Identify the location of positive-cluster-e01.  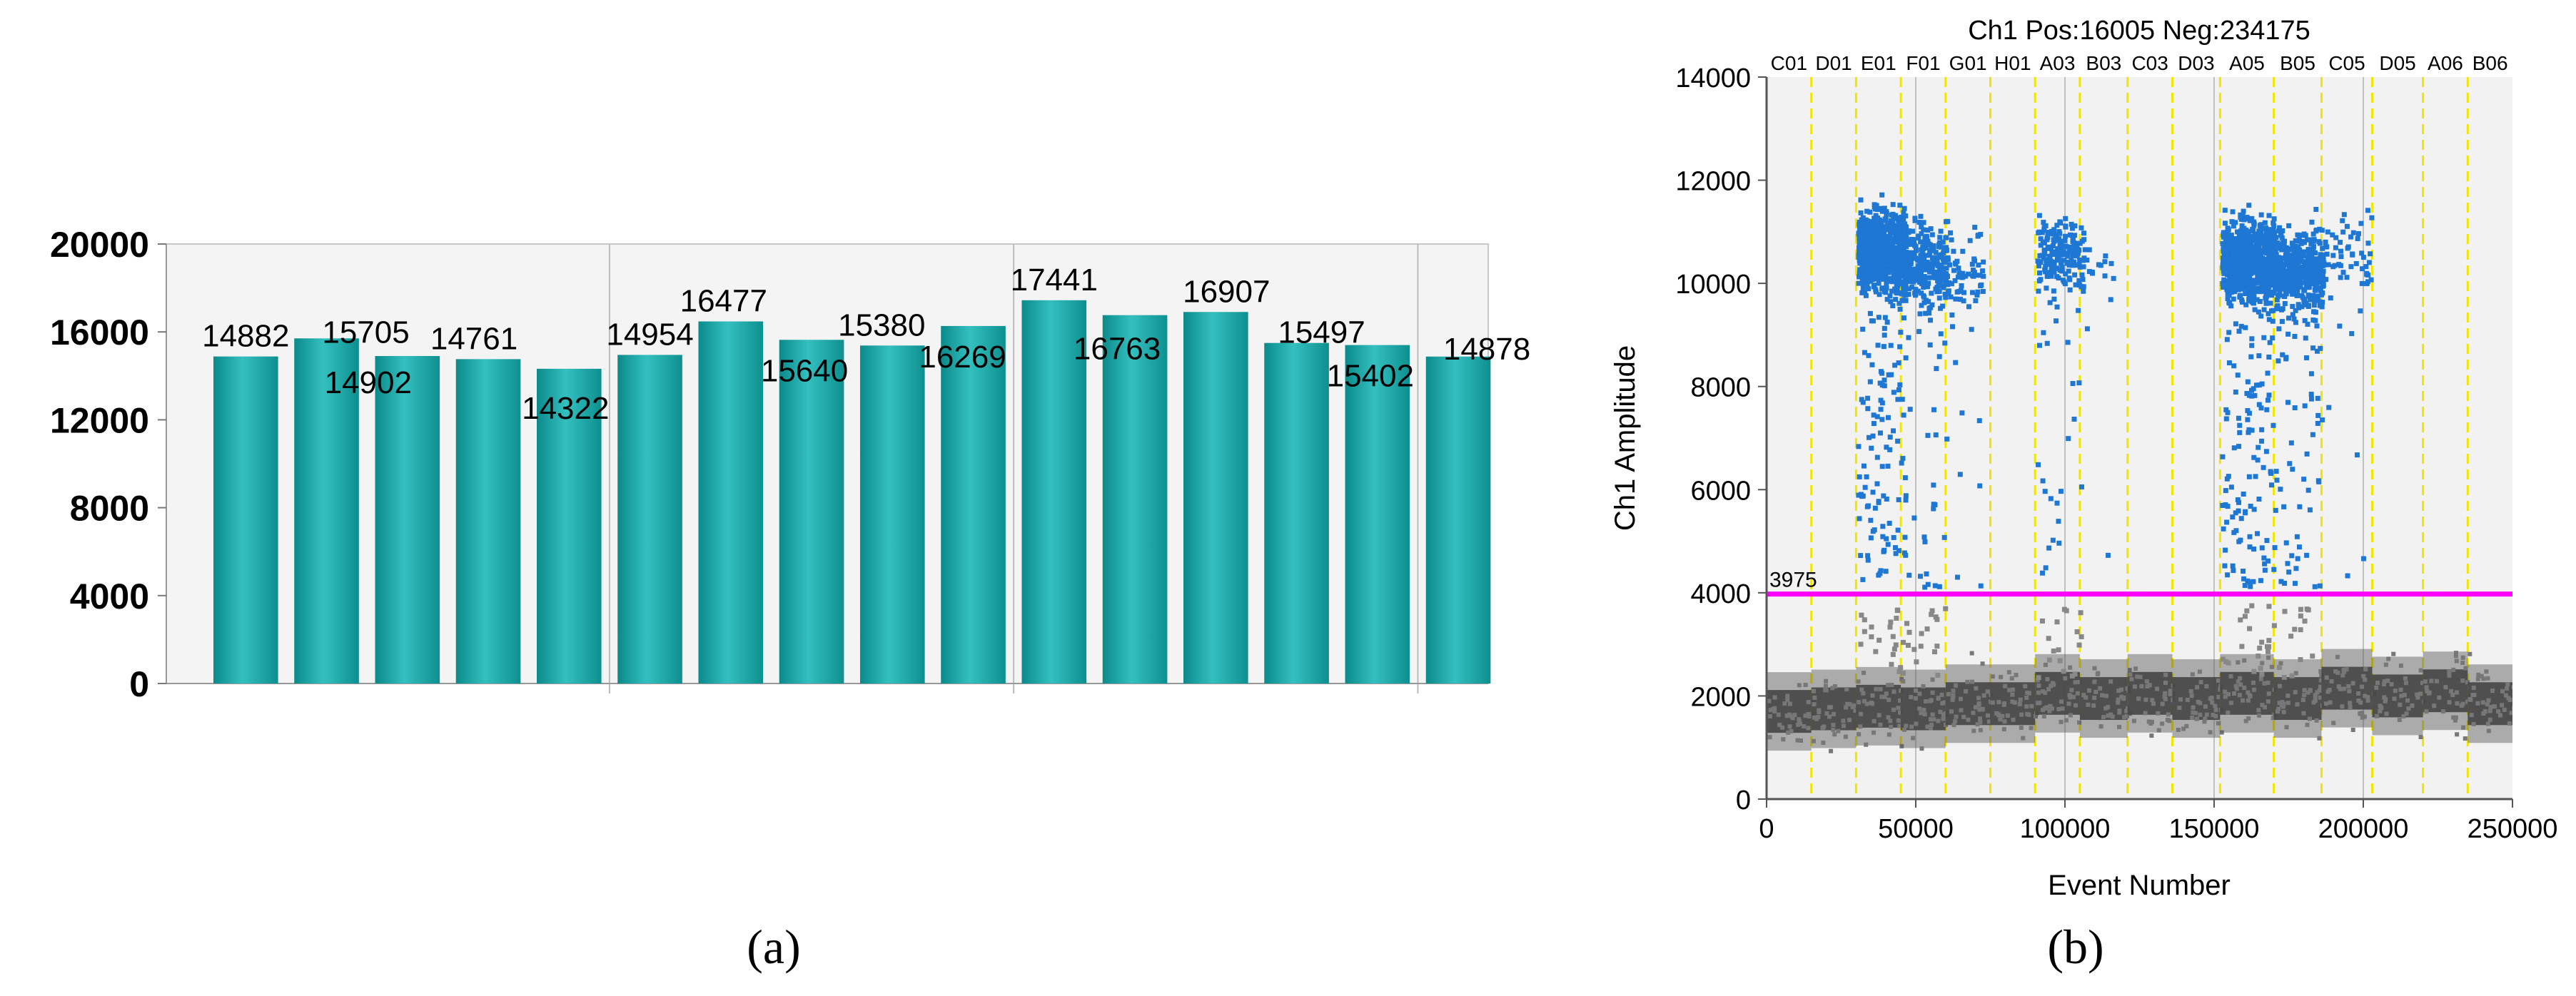
(1882, 387).